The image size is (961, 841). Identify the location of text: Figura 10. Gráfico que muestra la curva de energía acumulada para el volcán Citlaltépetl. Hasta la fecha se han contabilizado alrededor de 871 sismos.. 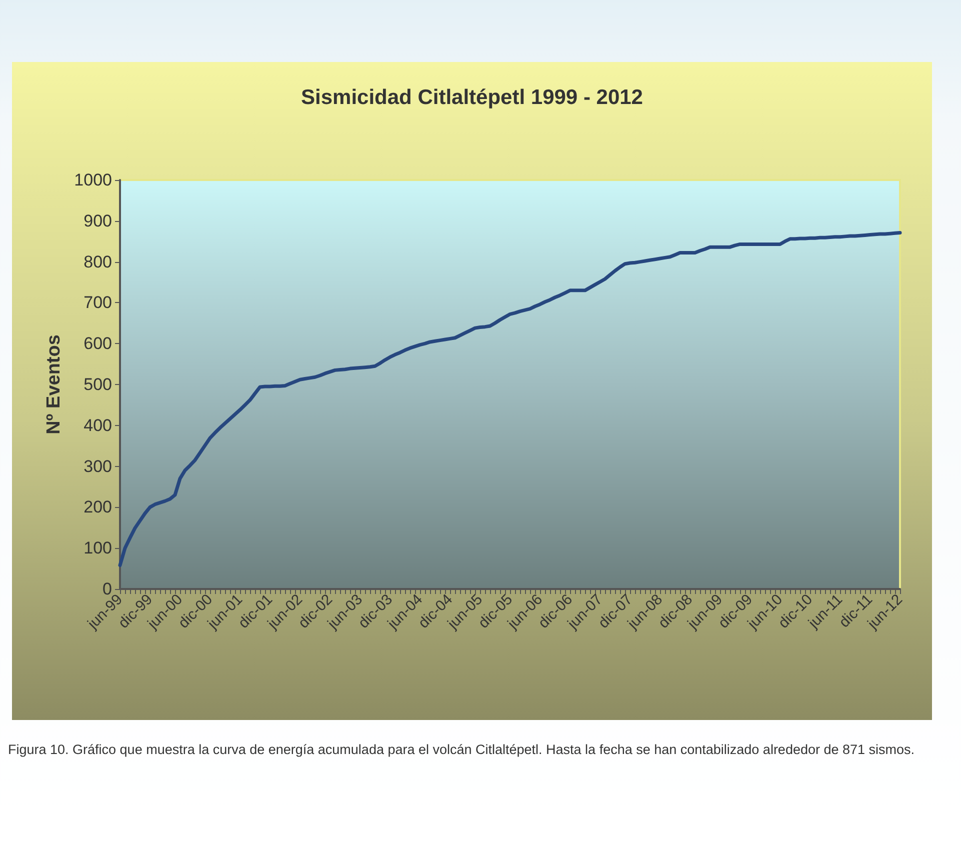
(462, 750).